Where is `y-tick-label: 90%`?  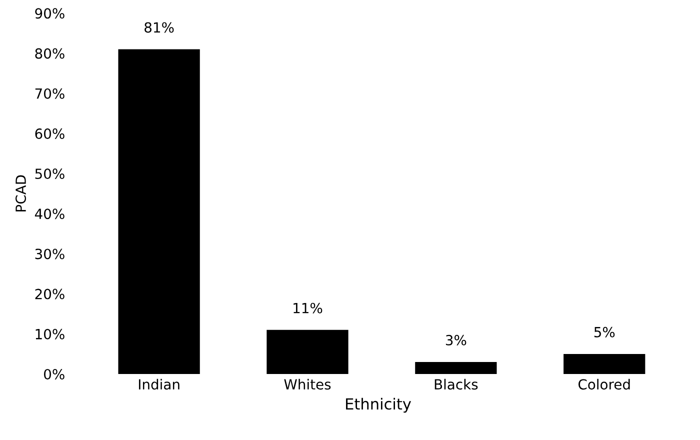
y-tick-label: 90% is located at coordinates (49, 13).